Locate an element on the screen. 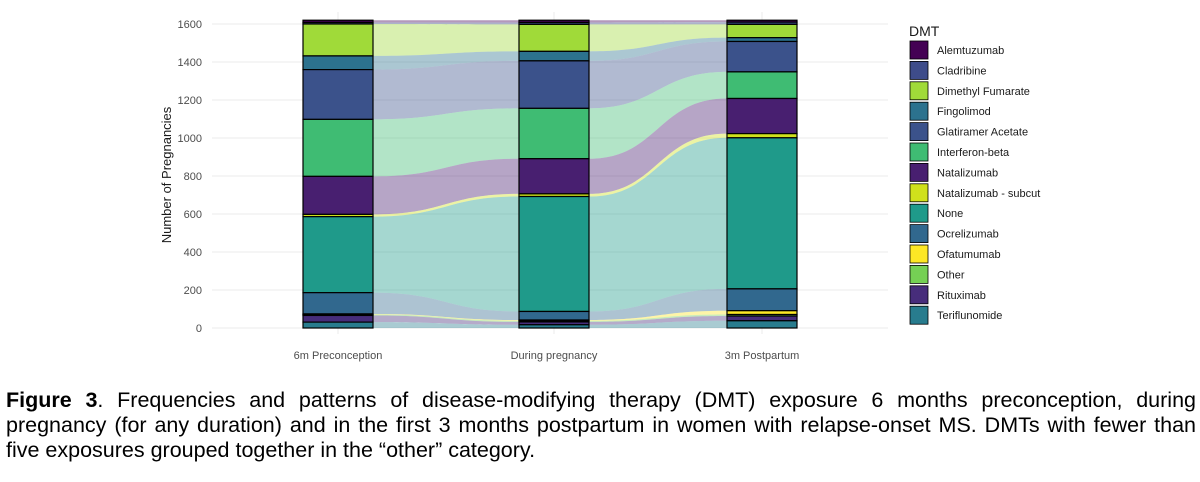 This screenshot has width=1200, height=482. x-tick-label: During pregnancy is located at coordinates (554, 356).